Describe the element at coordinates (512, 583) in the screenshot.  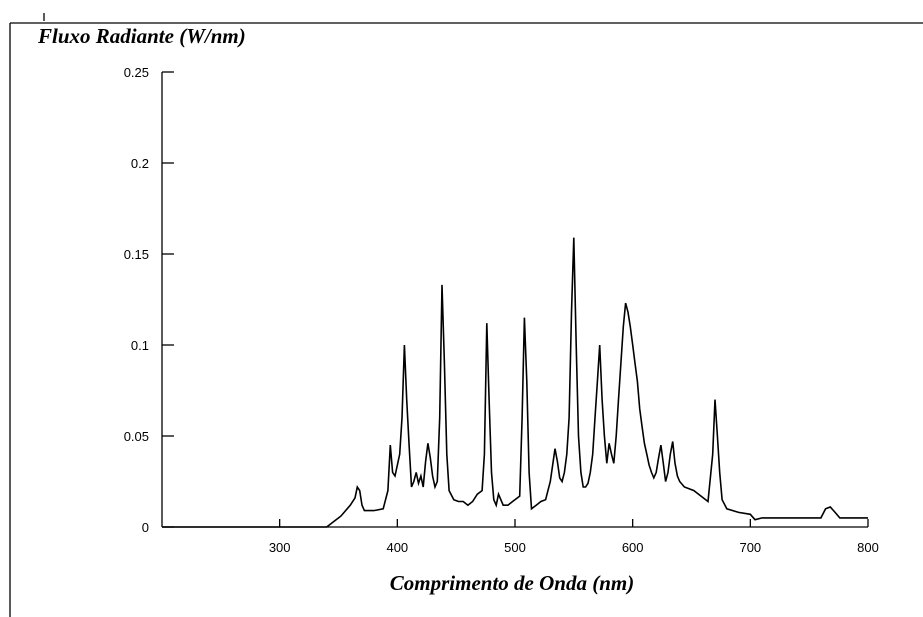
I see `x-axis-label: Comprimento de Onda (nm)` at that location.